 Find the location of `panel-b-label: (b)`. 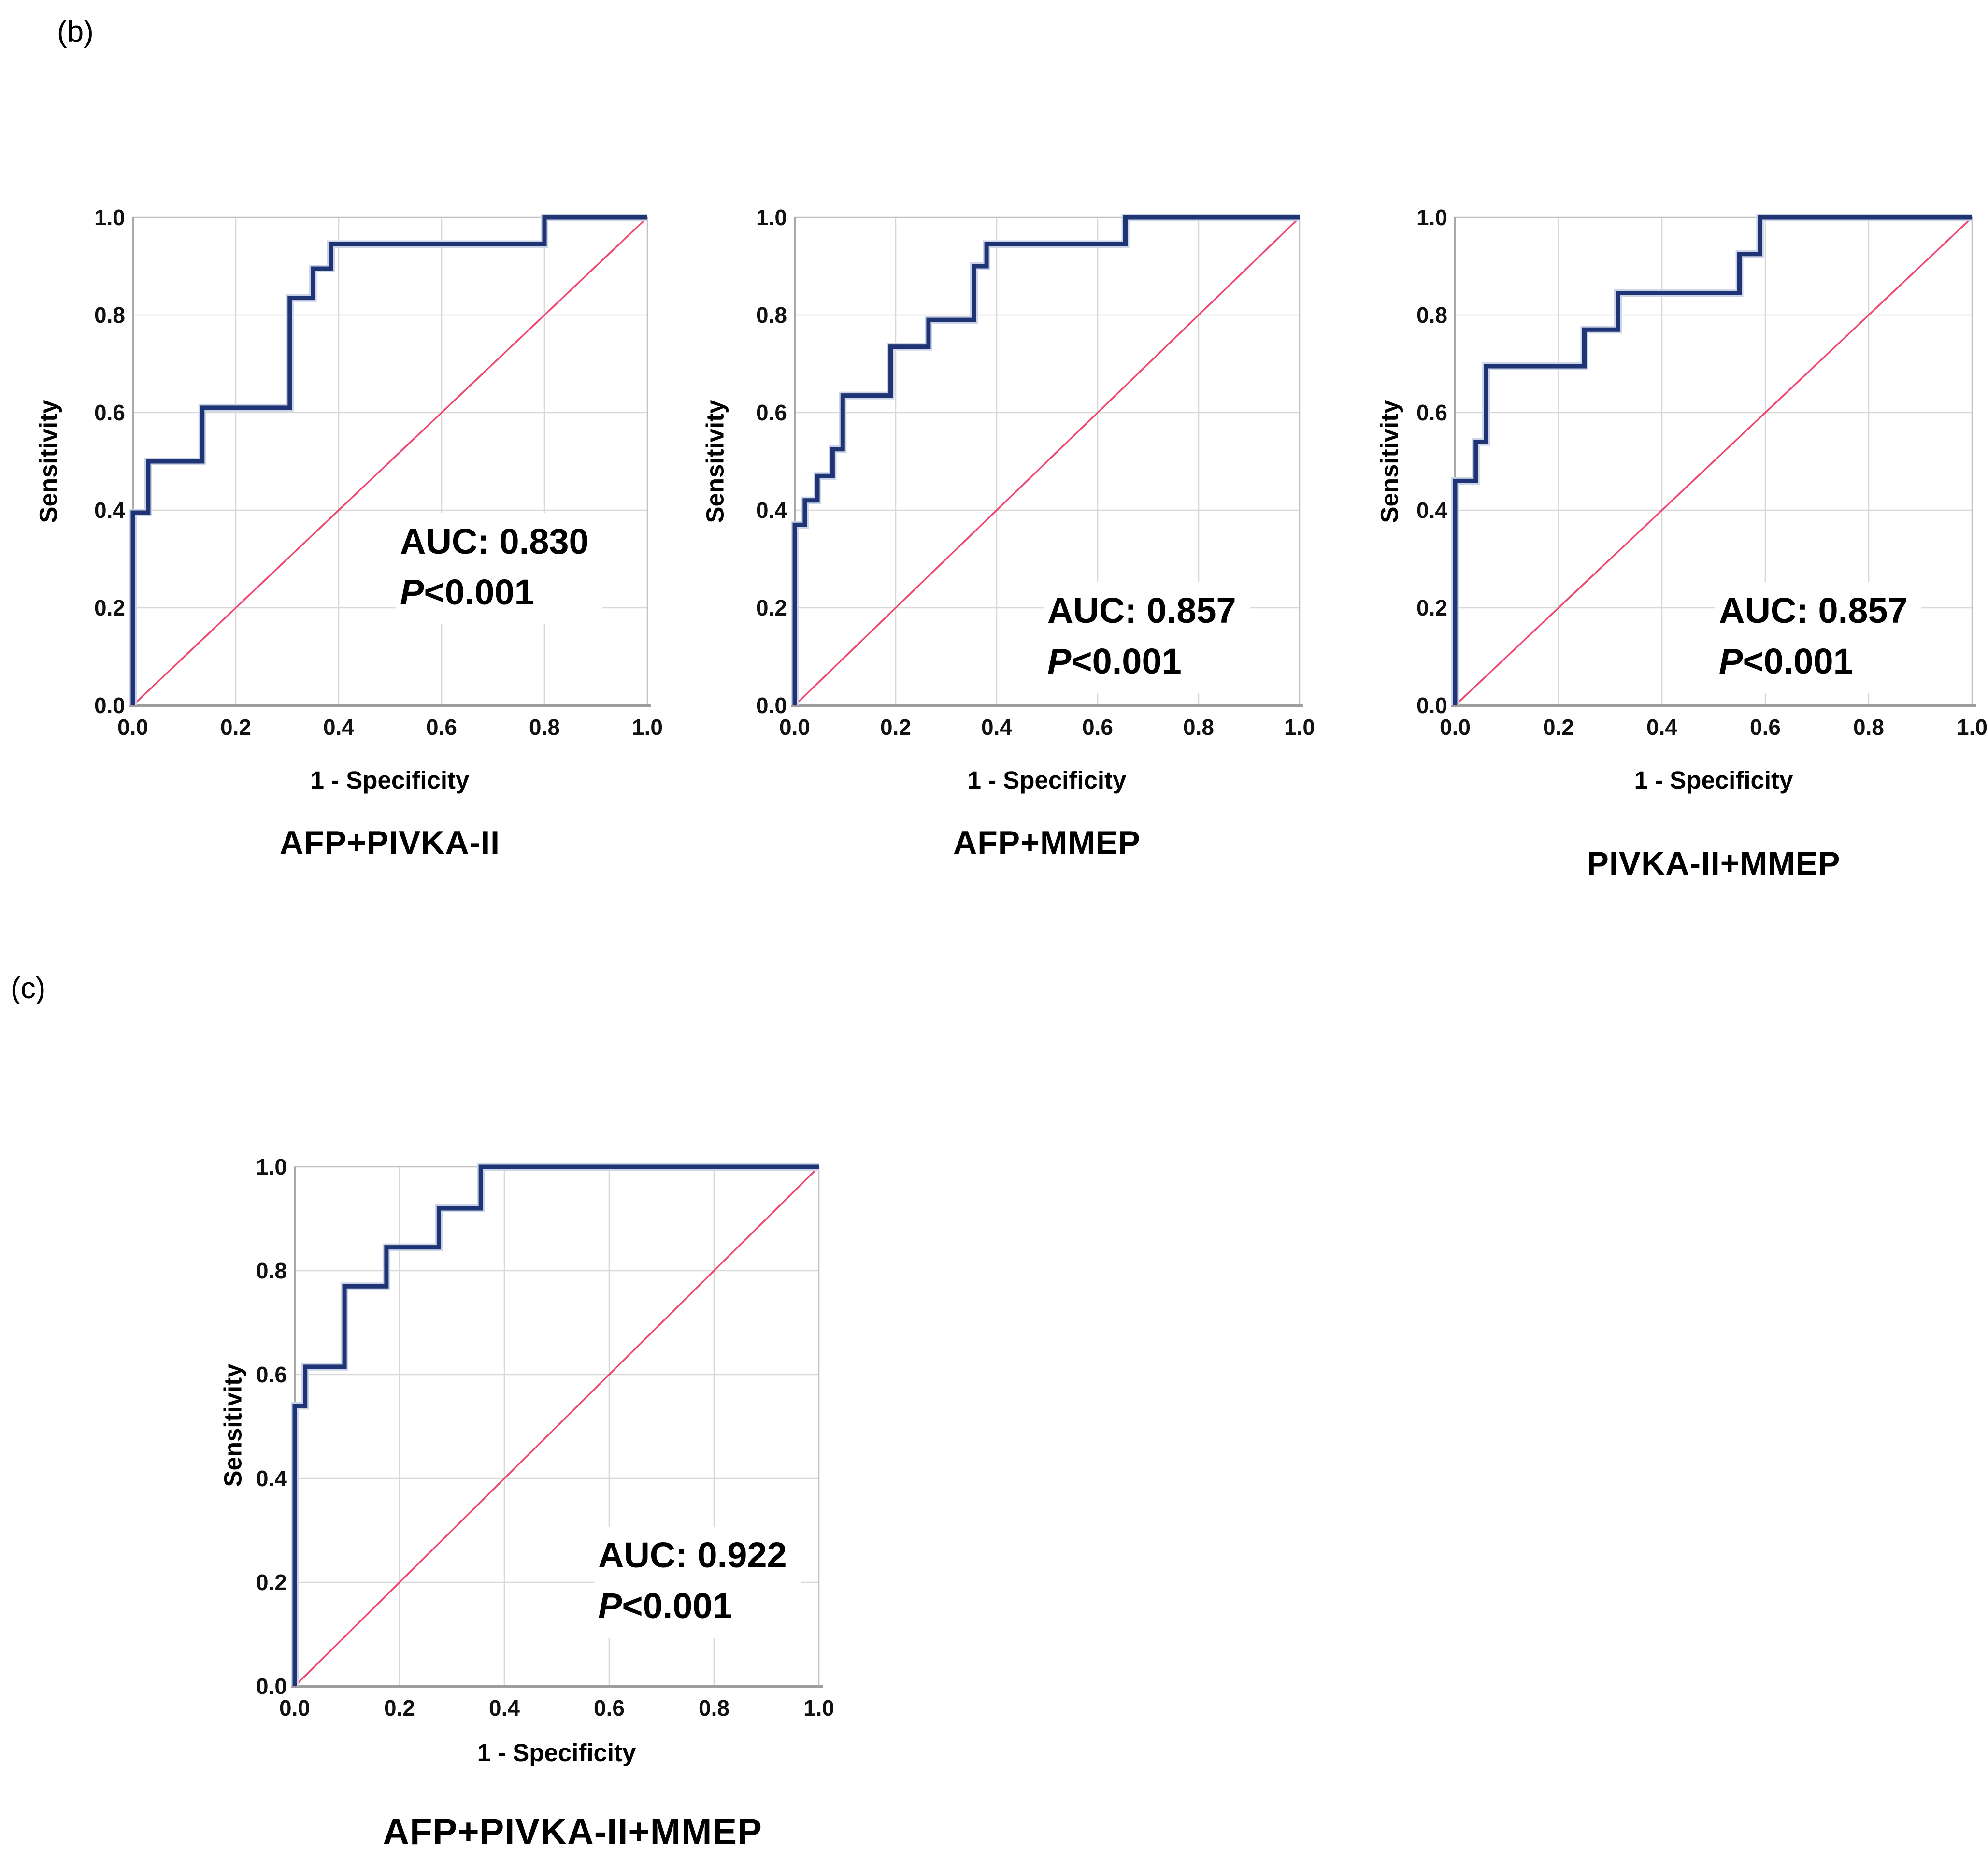

panel-b-label: (b) is located at coordinates (76, 31).